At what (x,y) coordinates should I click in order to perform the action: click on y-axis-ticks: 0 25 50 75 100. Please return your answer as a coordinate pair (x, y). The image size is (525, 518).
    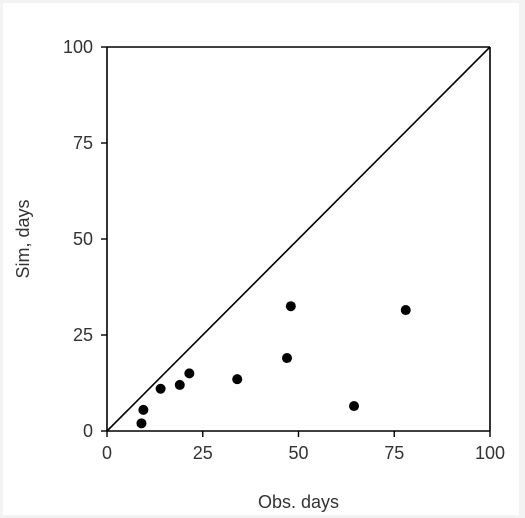
    Looking at the image, I should click on (85, 239).